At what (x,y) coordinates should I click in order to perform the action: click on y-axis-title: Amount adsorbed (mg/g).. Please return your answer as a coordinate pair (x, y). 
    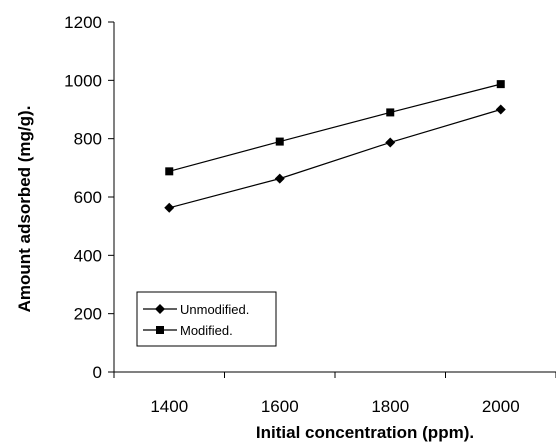
    Looking at the image, I should click on (24, 209).